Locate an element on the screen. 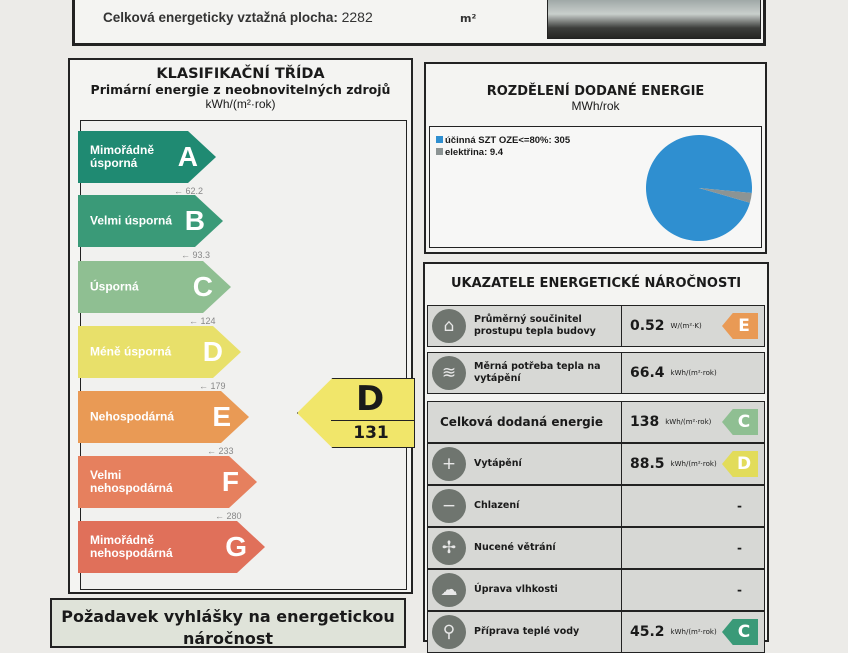 The height and width of the screenshot is (653, 848). indicator-name: Úprava vlhkosti is located at coordinates (516, 589).